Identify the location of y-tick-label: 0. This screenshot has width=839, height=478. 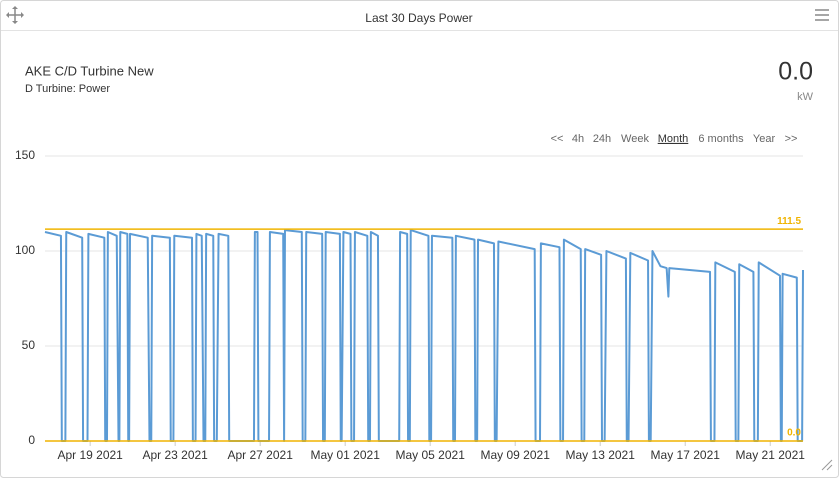
(31, 440).